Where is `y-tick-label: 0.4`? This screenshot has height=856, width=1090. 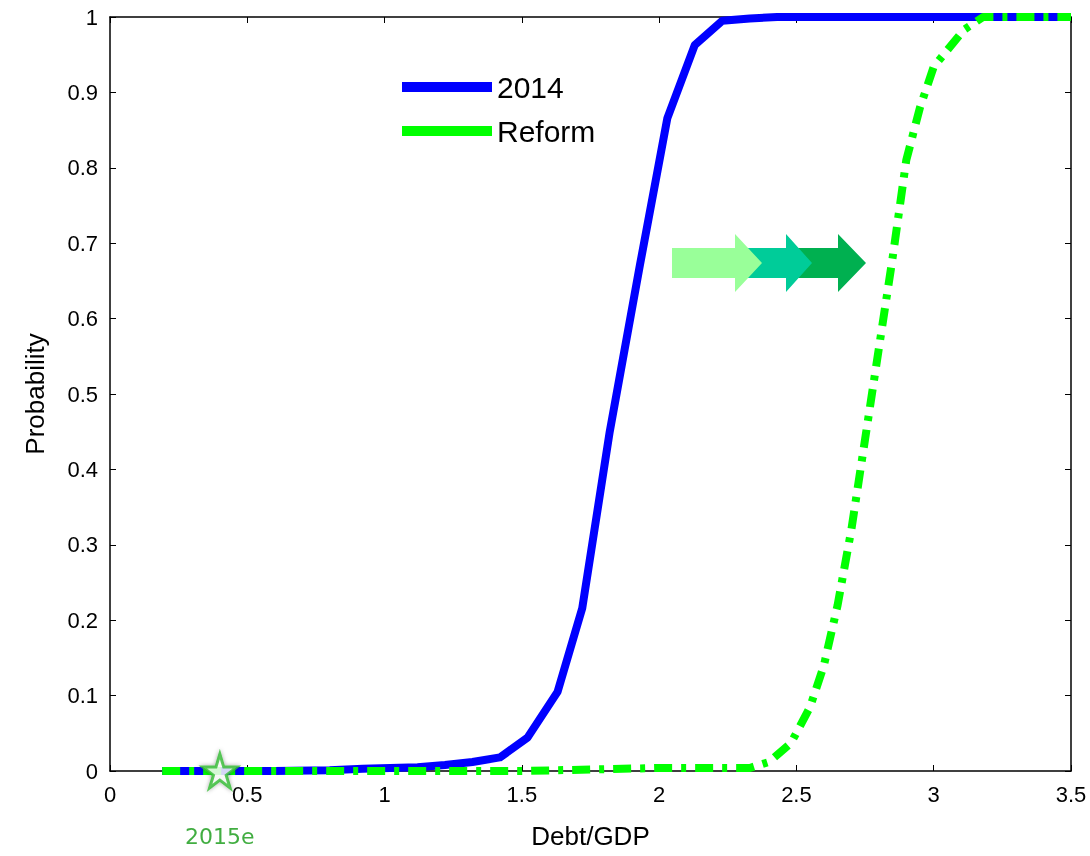
y-tick-label: 0.4 is located at coordinates (82, 469).